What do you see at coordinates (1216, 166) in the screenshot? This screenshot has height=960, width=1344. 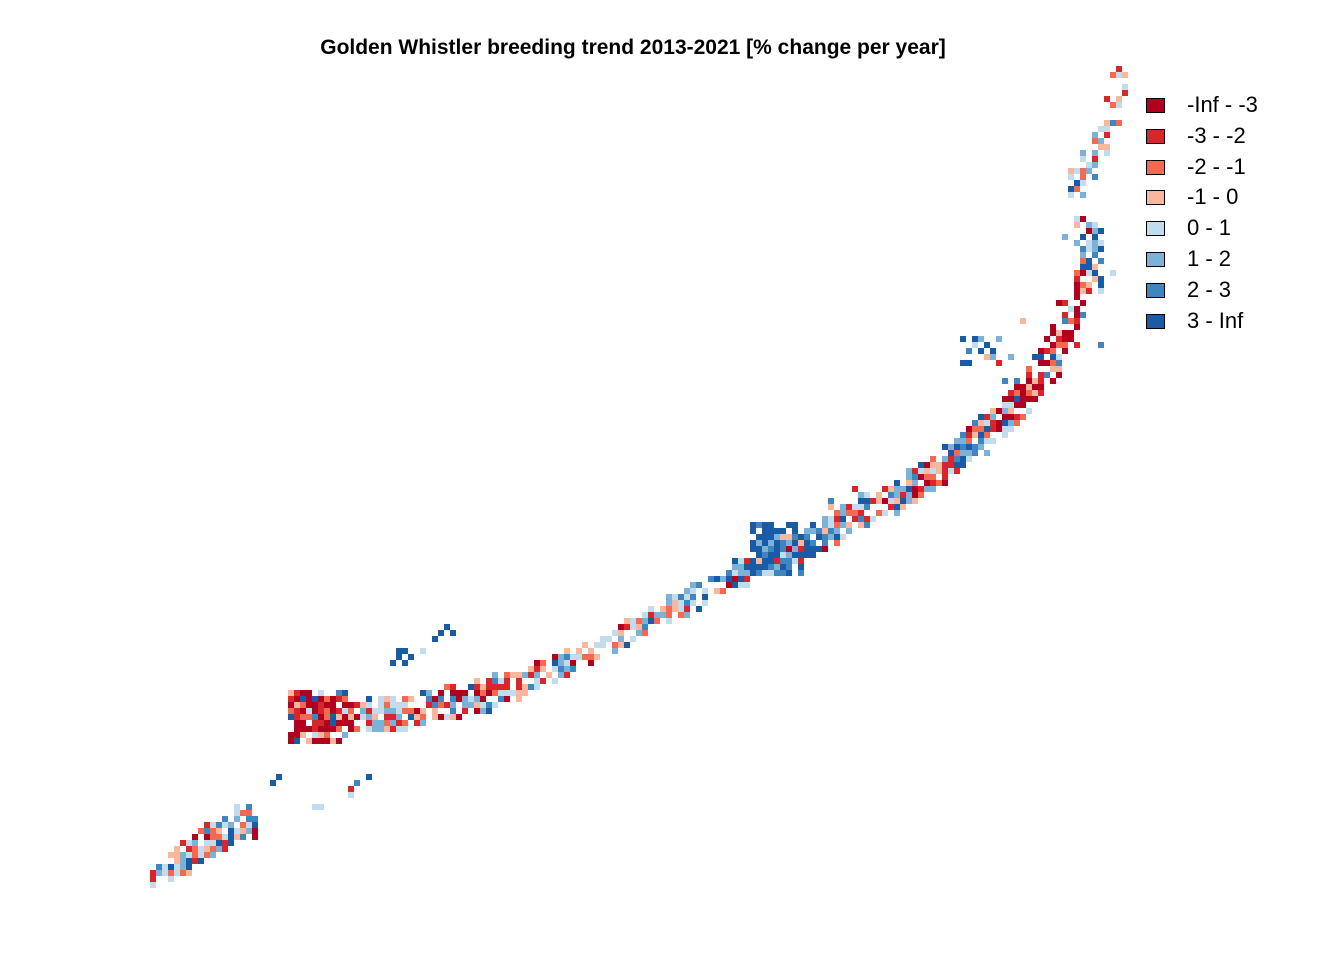 I see `legend-label: -2 - -1` at bounding box center [1216, 166].